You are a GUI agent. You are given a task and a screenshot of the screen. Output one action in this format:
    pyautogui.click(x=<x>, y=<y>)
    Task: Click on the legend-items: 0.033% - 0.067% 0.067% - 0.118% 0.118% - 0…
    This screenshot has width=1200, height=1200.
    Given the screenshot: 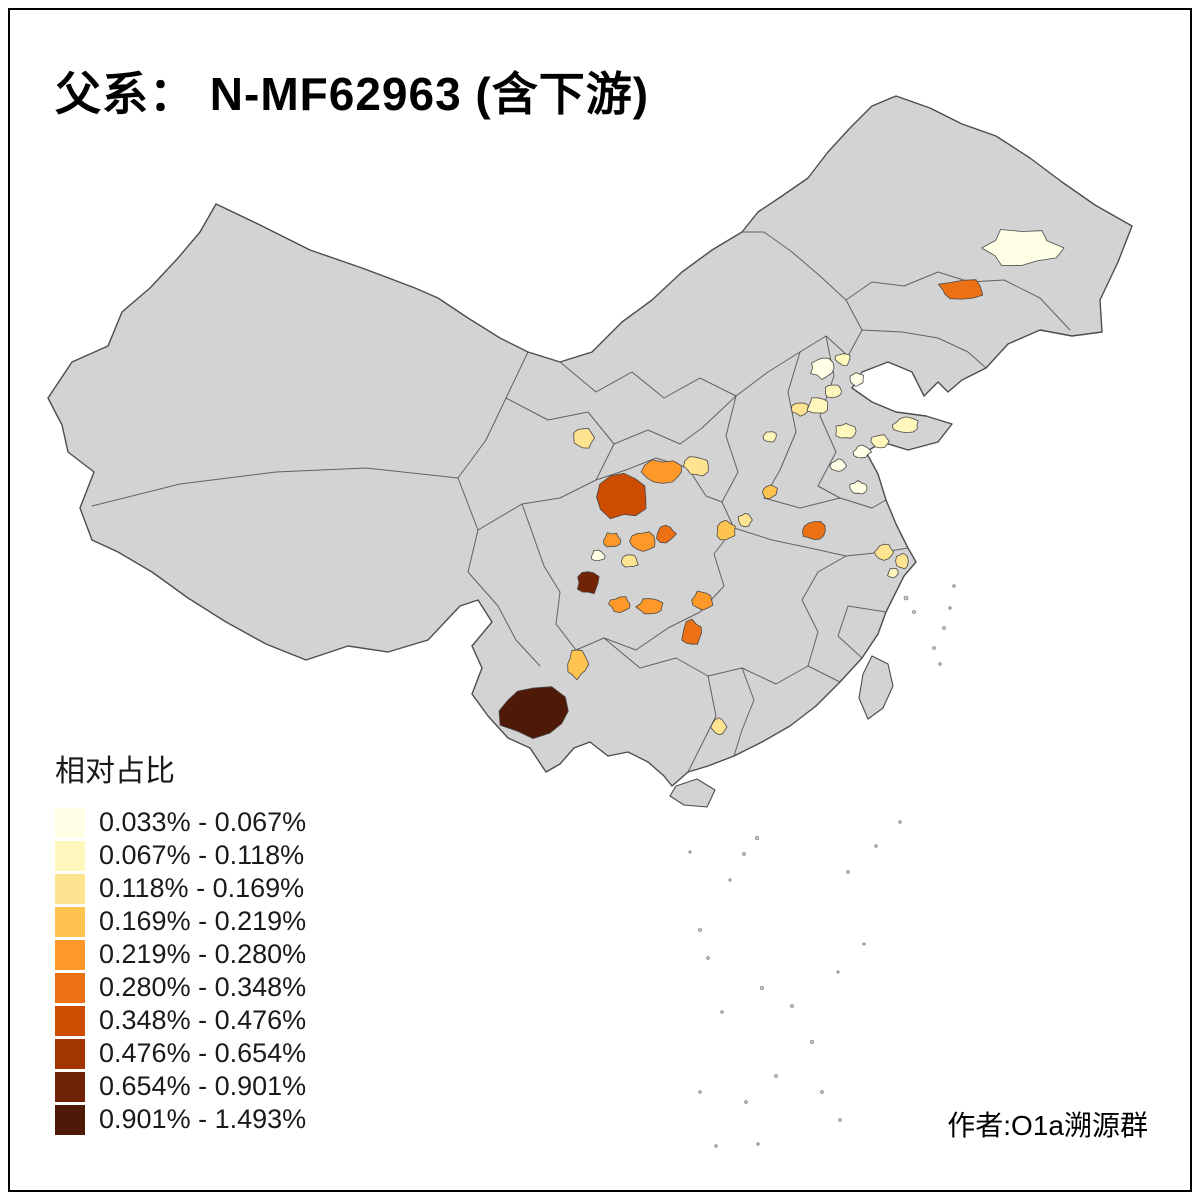 What is the action you would take?
    pyautogui.click(x=225, y=971)
    